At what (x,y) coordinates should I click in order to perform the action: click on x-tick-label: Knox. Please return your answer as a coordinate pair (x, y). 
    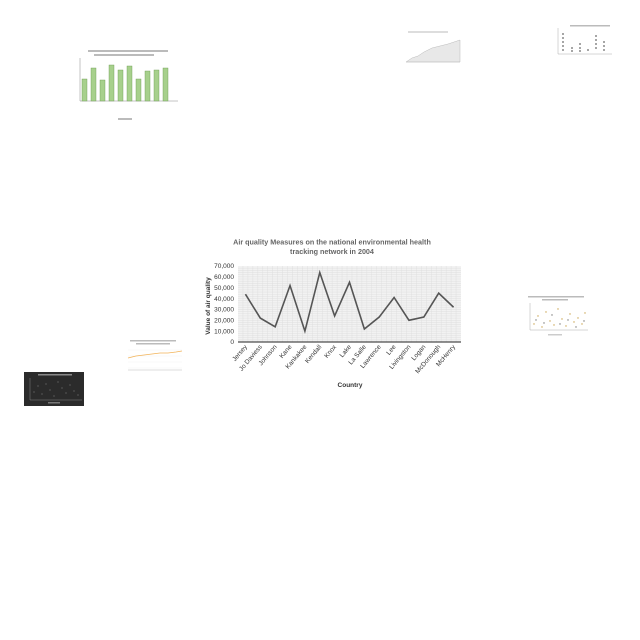
    Looking at the image, I should click on (330, 351).